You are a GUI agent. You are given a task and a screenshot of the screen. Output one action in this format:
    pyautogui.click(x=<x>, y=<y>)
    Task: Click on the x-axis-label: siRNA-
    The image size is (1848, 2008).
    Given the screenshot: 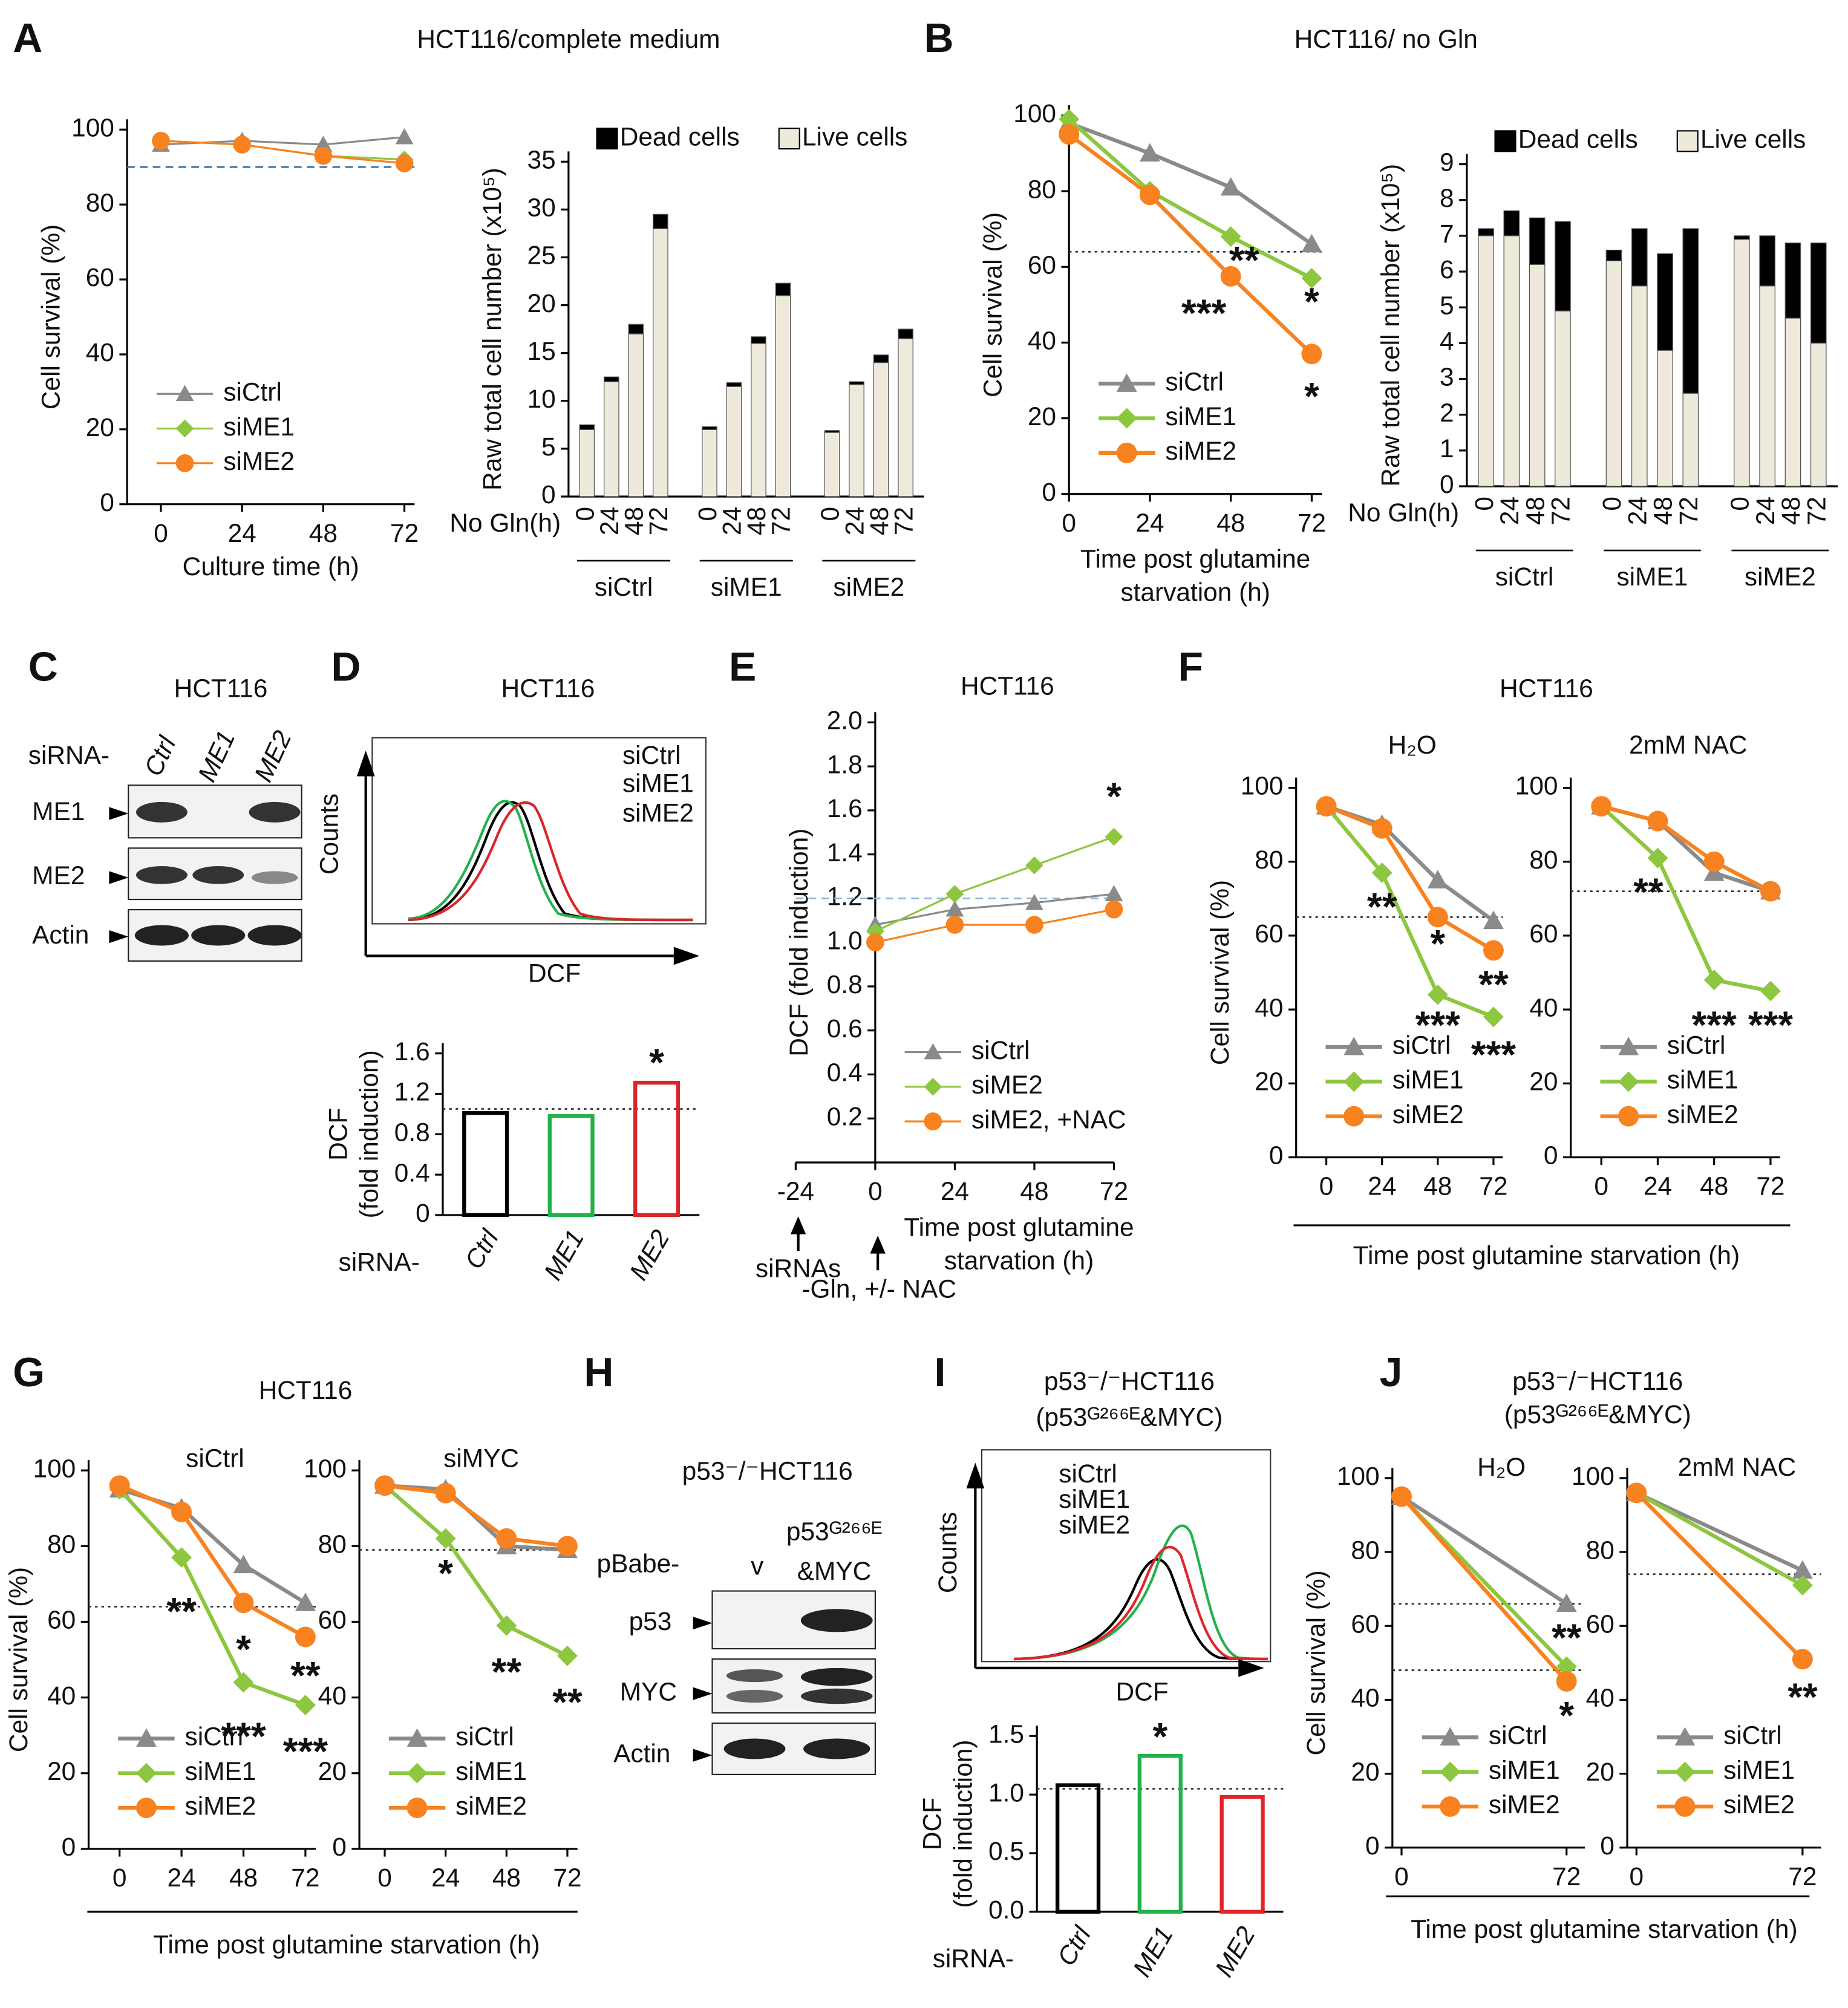 What is the action you would take?
    pyautogui.click(x=974, y=1959)
    